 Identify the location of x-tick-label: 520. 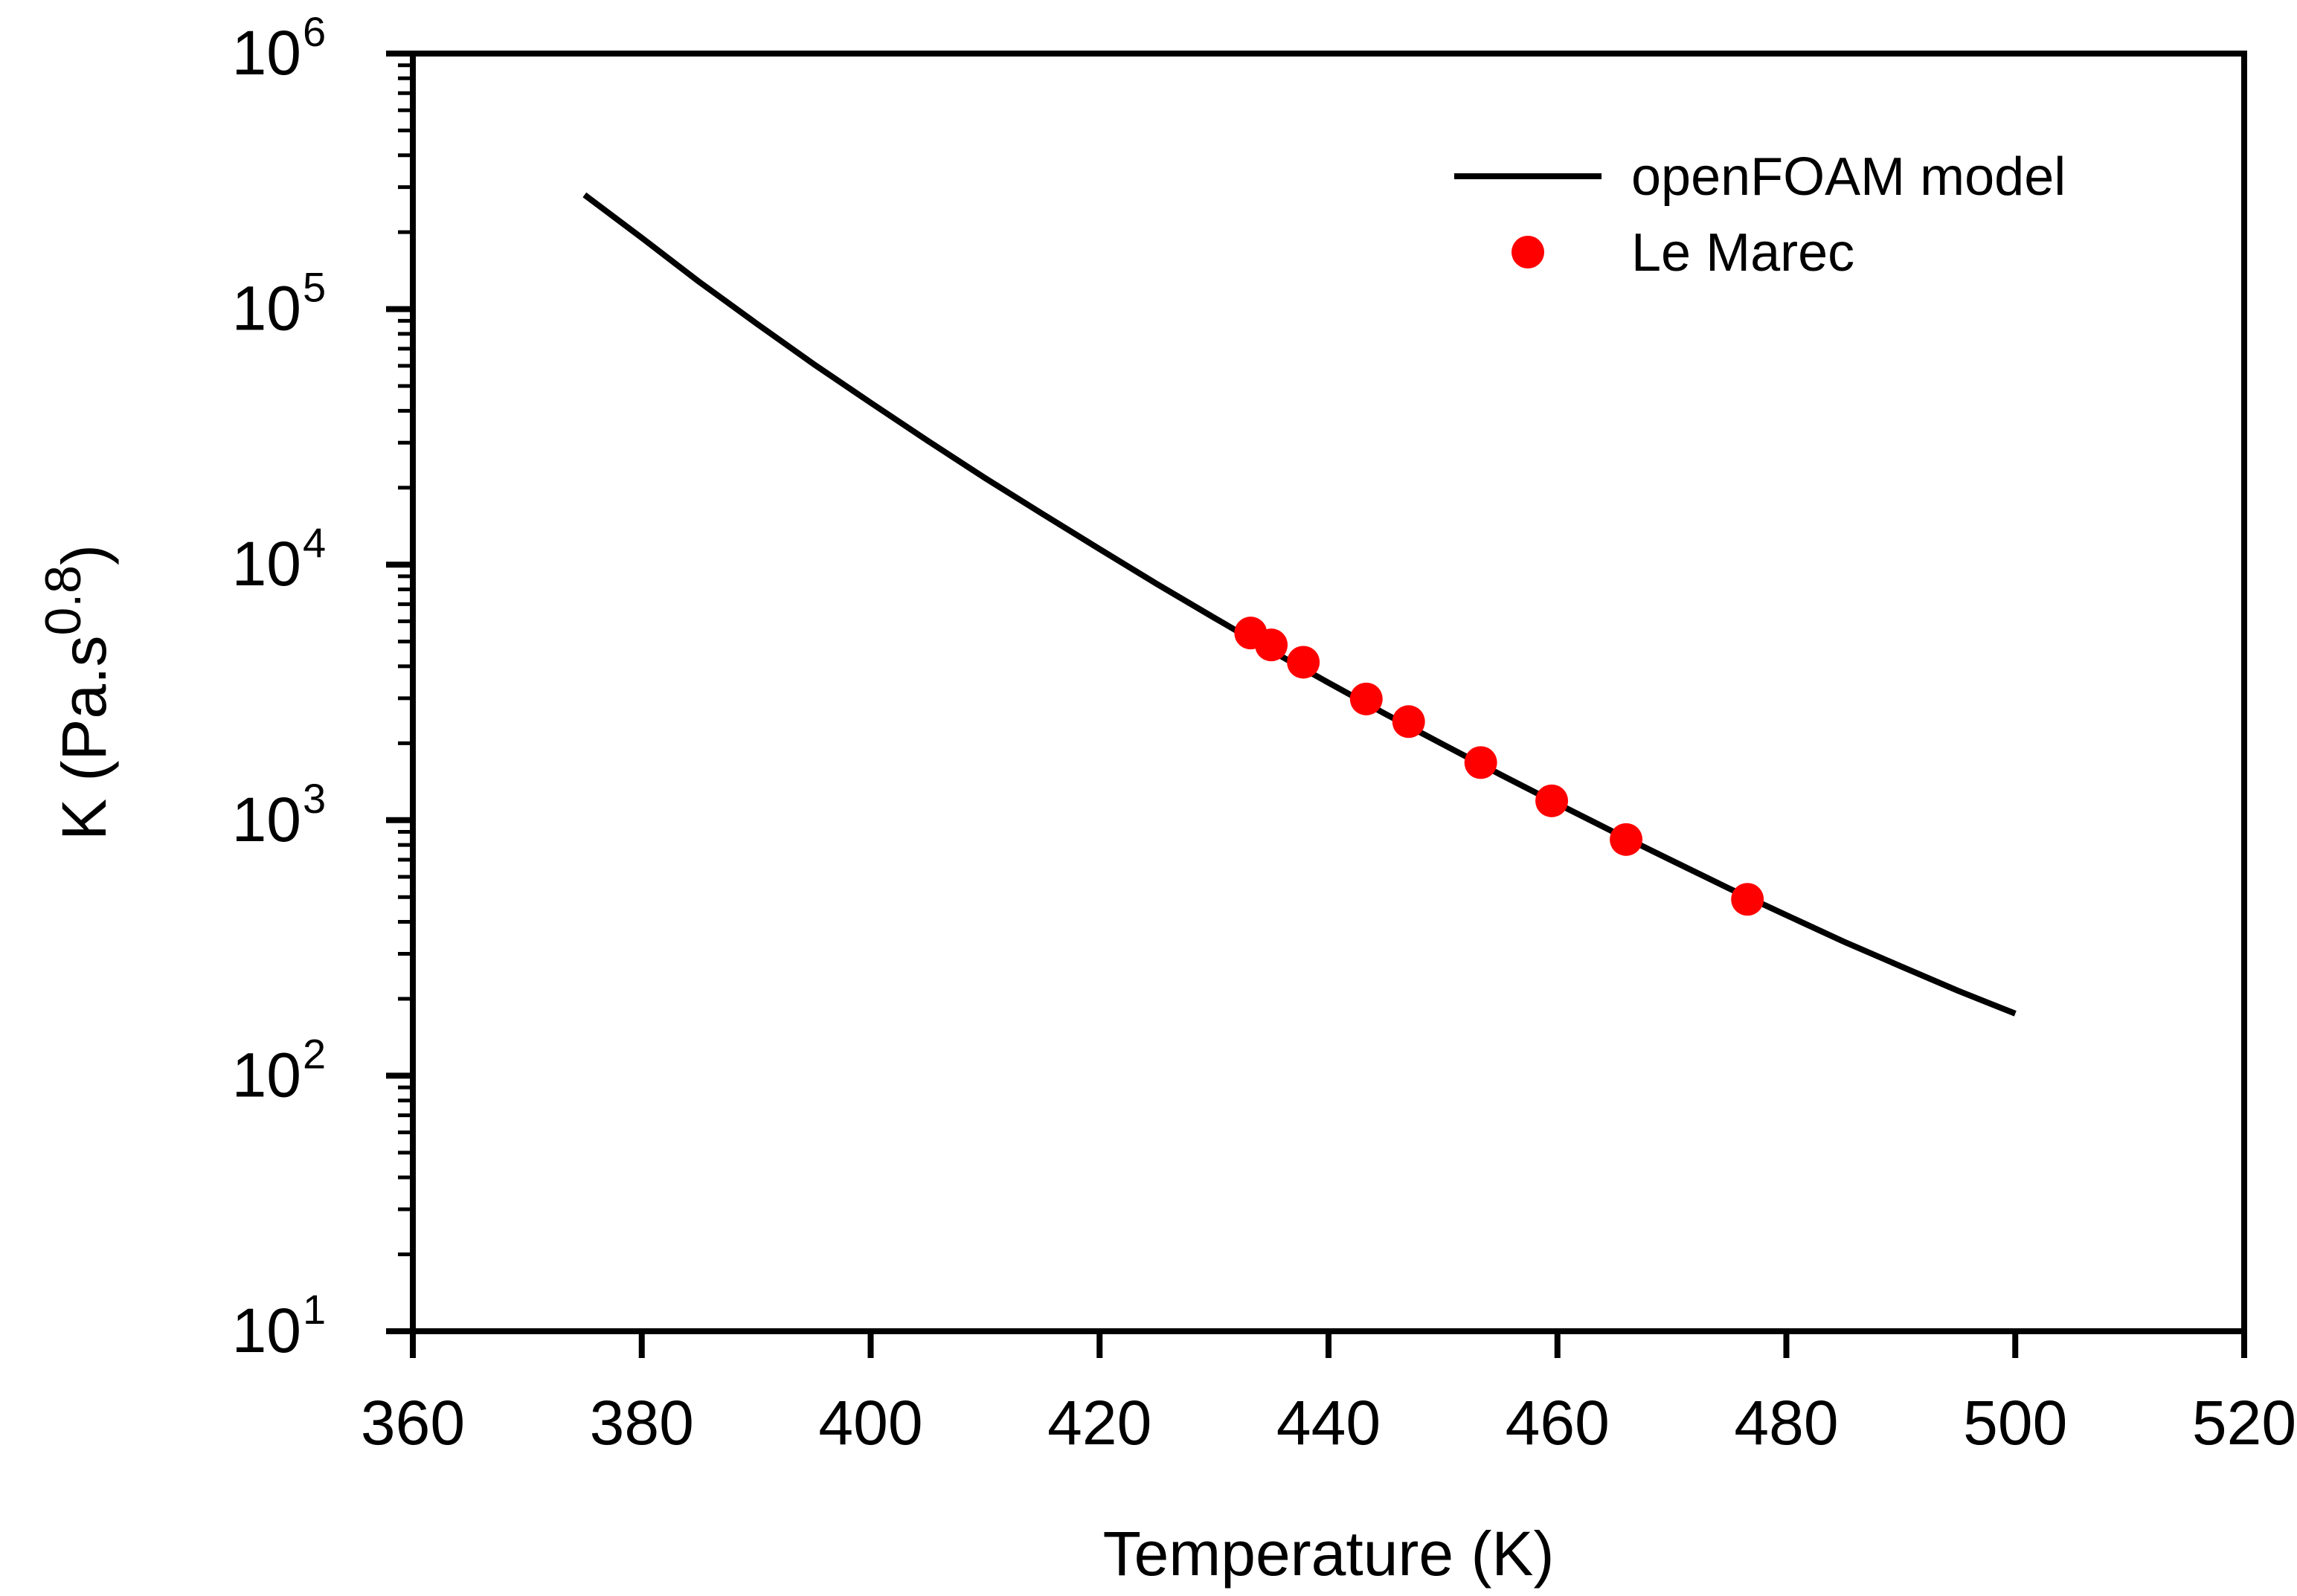
(2244, 1423).